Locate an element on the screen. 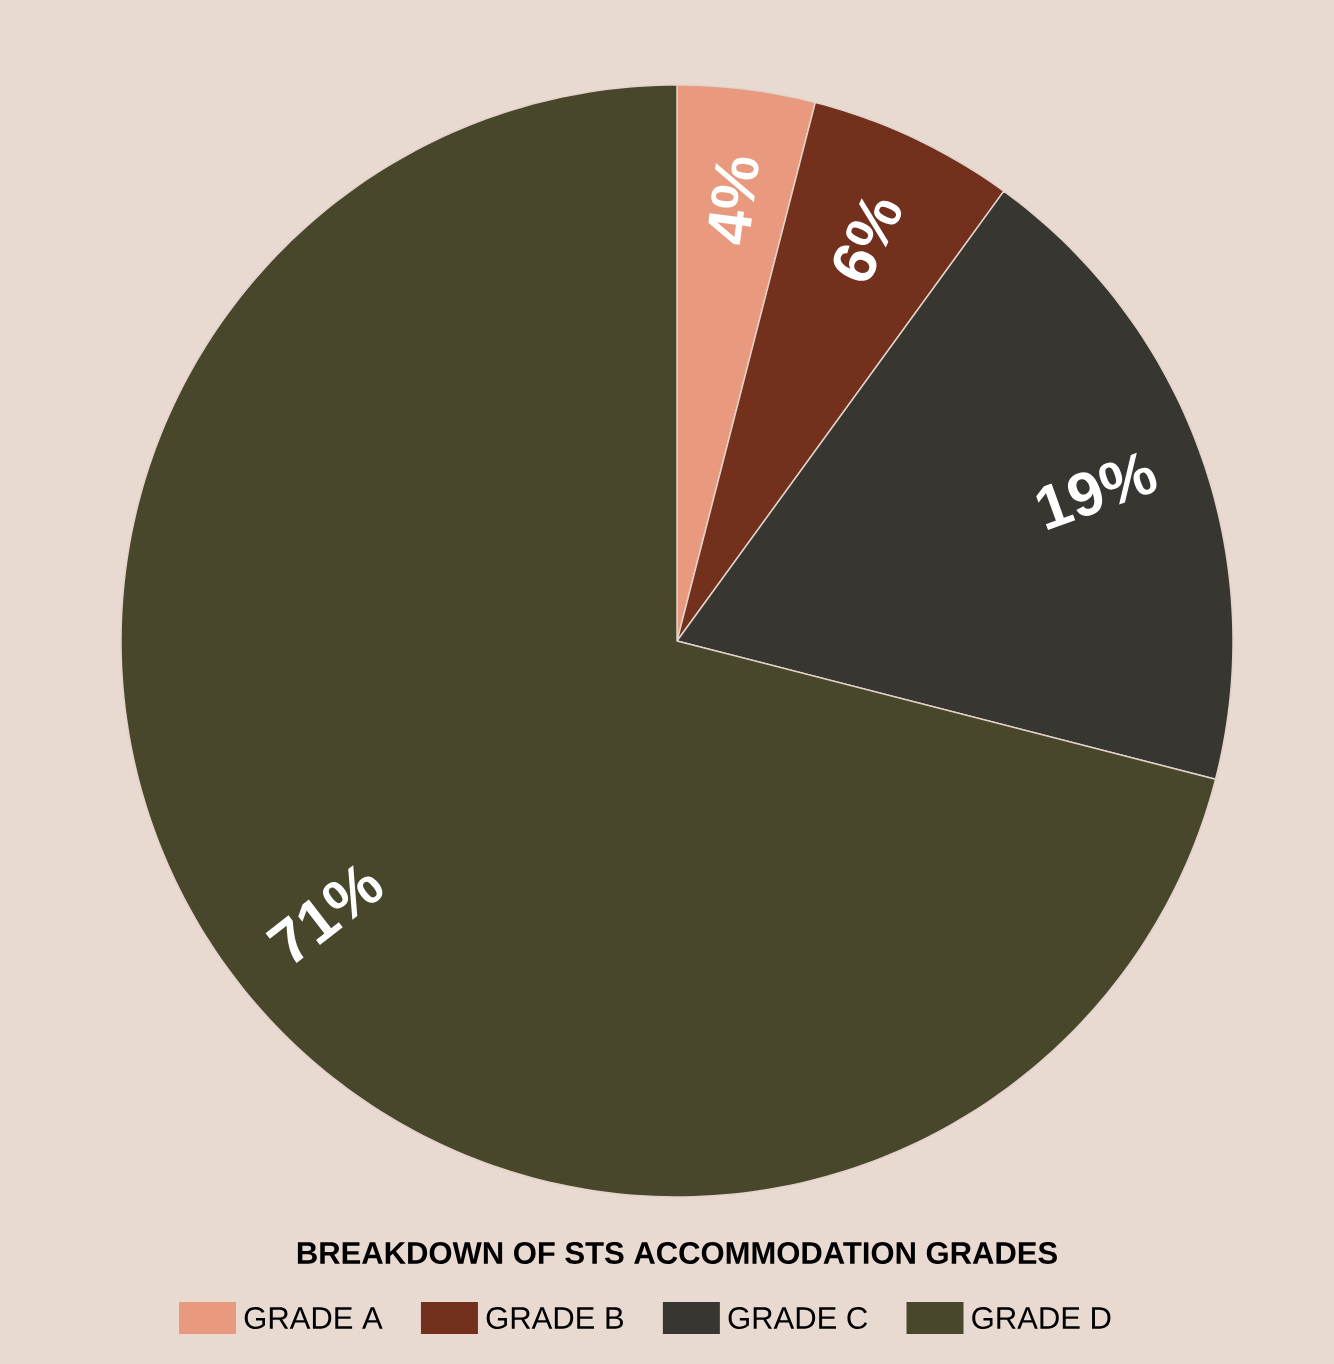 The height and width of the screenshot is (1364, 1334). data-label: 19% is located at coordinates (1096, 491).